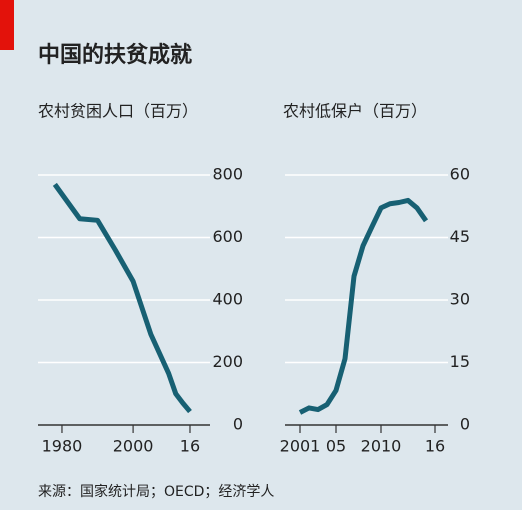 The image size is (522, 510). I want to click on y-tick-label: 800, so click(227, 174).